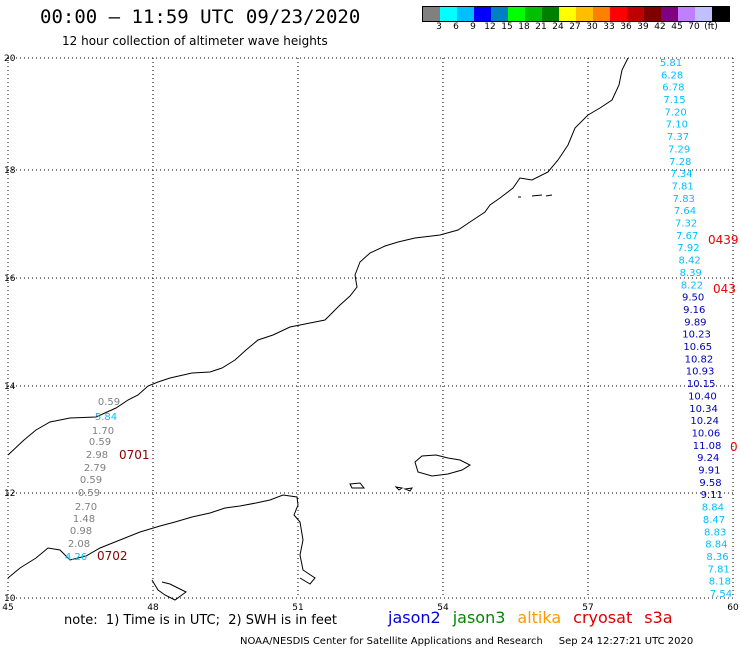 This screenshot has height=650, width=740. Describe the element at coordinates (673, 88) in the screenshot. I see `swh-label-track: 6.78` at that location.